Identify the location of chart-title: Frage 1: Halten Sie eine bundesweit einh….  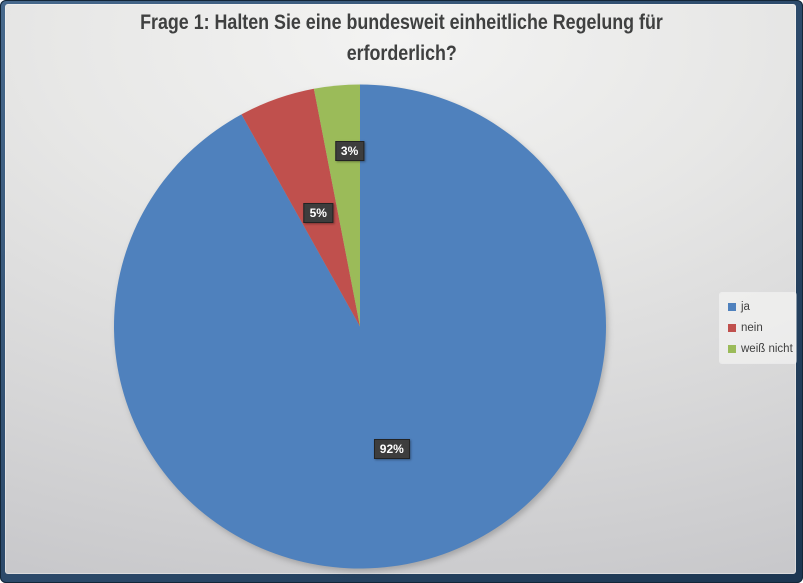
(401, 38).